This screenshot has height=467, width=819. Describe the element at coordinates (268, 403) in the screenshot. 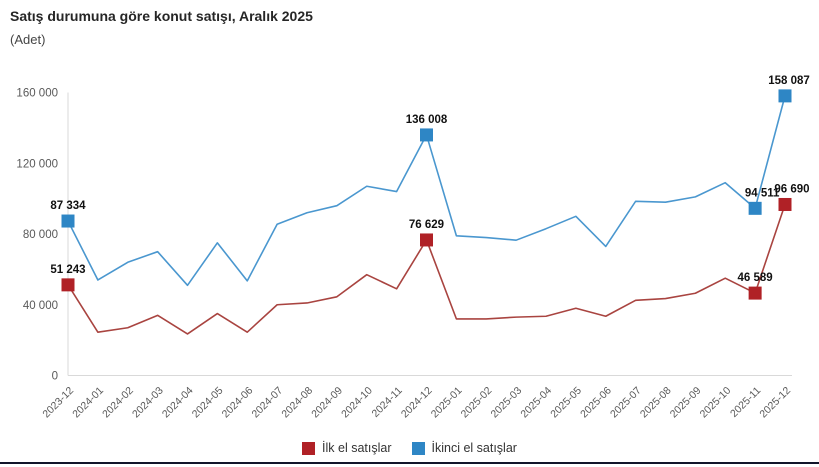

I see `x-axis-tick-label: 2024-07` at that location.